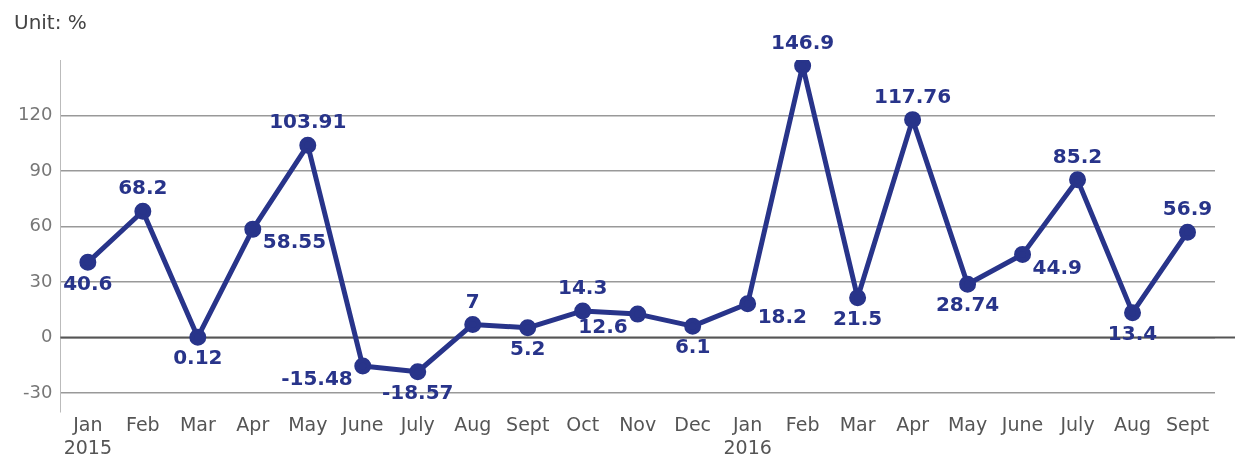 The height and width of the screenshot is (463, 1245). I want to click on data-label: 58.55, so click(294, 241).